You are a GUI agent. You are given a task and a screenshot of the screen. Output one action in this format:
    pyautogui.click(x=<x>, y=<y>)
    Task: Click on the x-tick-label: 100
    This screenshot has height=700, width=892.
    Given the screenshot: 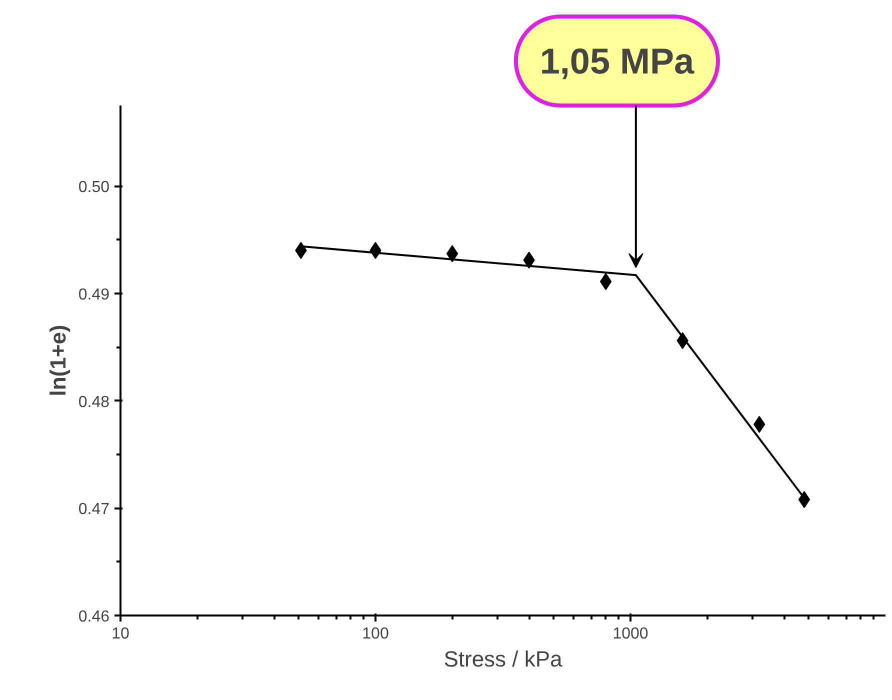 What is the action you would take?
    pyautogui.click(x=375, y=634)
    